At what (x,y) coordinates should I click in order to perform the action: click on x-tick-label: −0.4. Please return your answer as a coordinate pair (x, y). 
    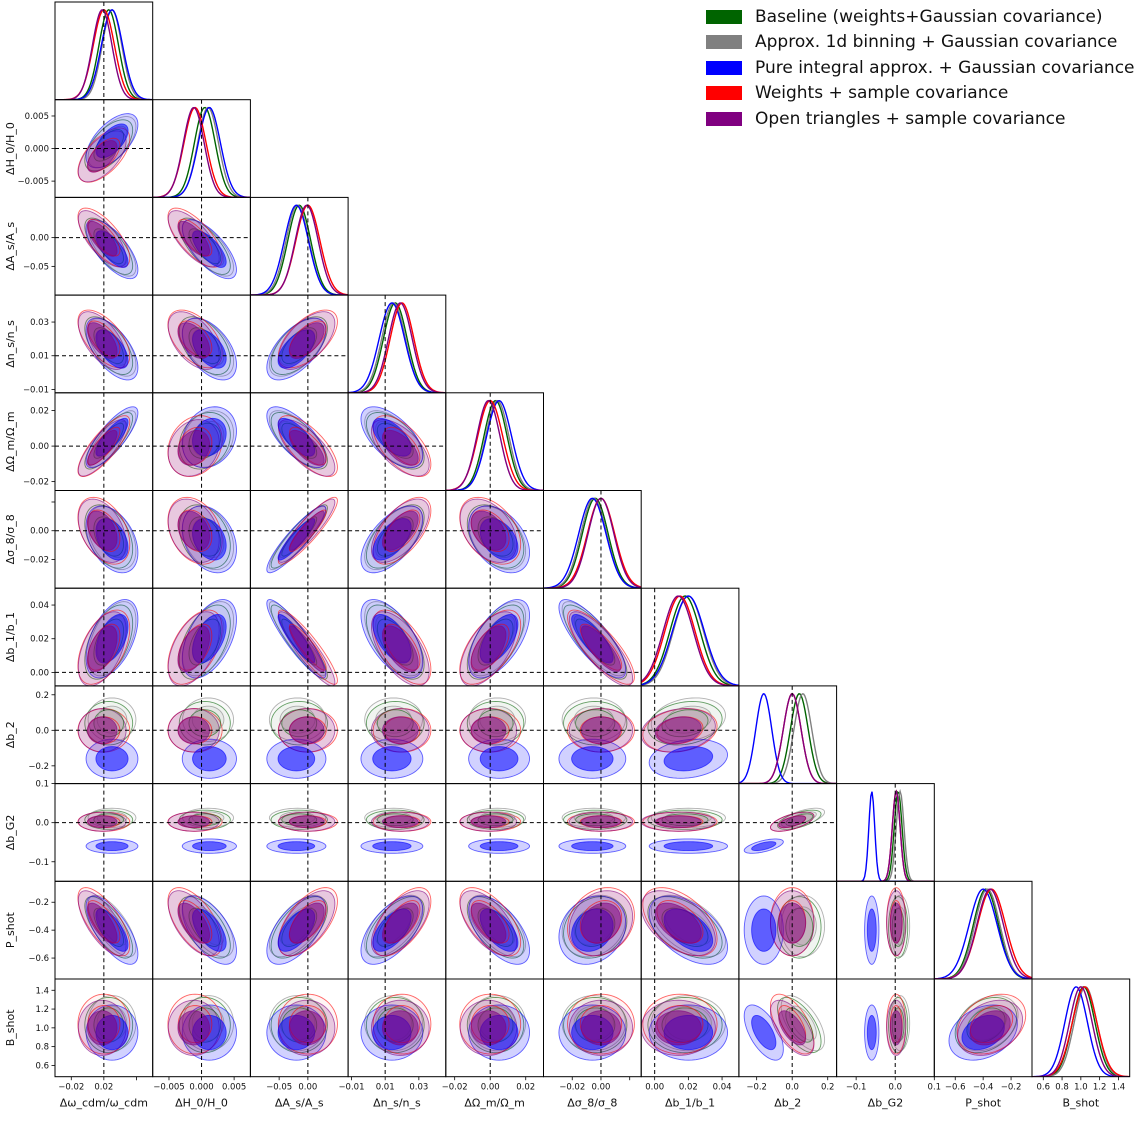
    Looking at the image, I should click on (983, 1088).